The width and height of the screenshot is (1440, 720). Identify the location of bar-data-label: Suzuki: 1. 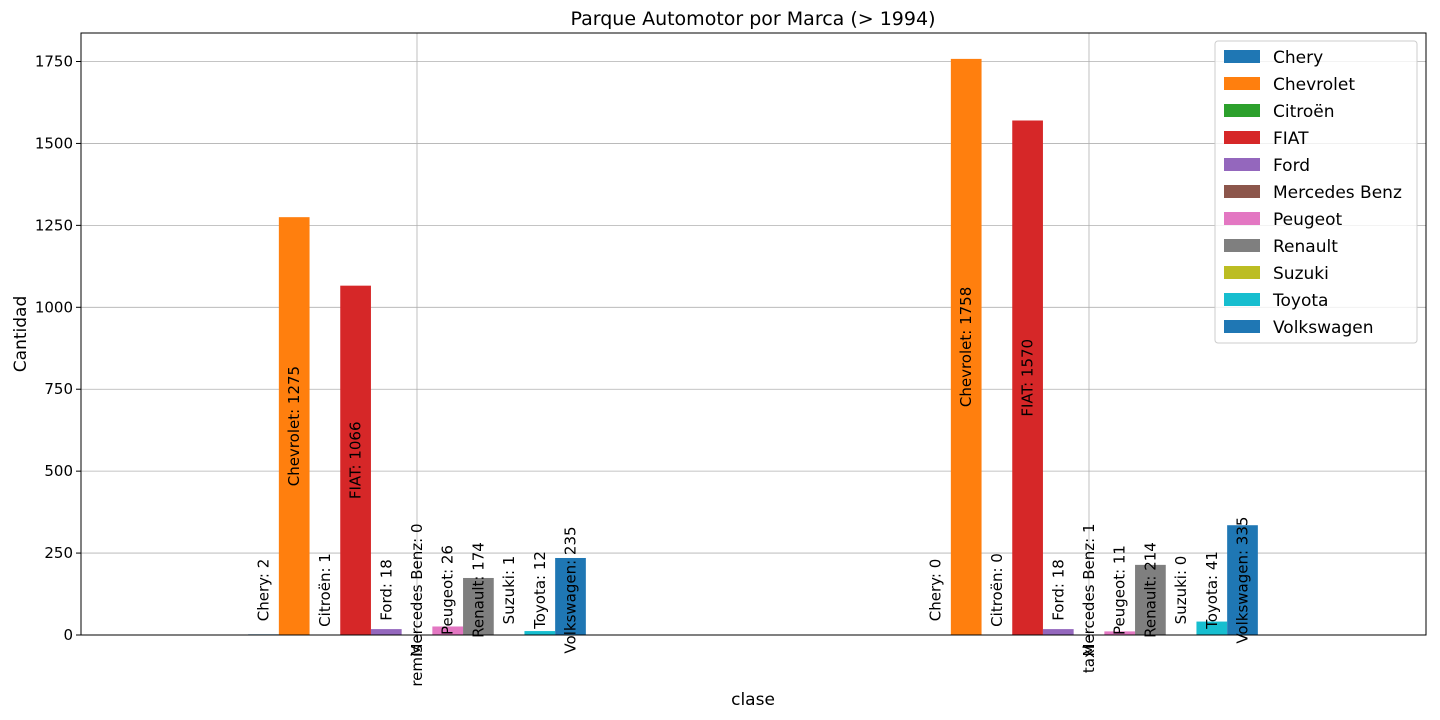
(509, 590).